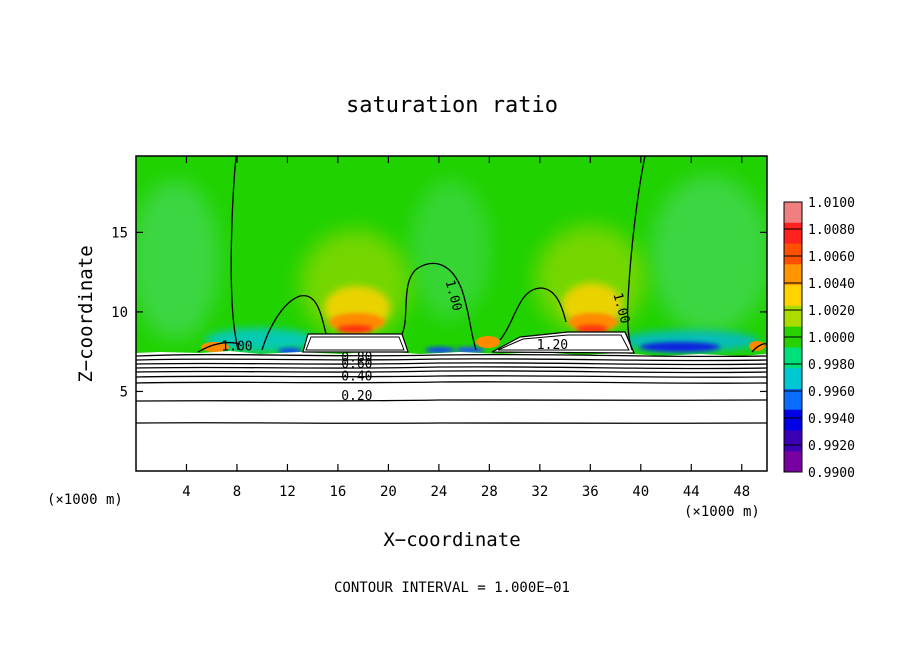  Describe the element at coordinates (452, 105) in the screenshot. I see `chart-title: saturation ratio` at that location.